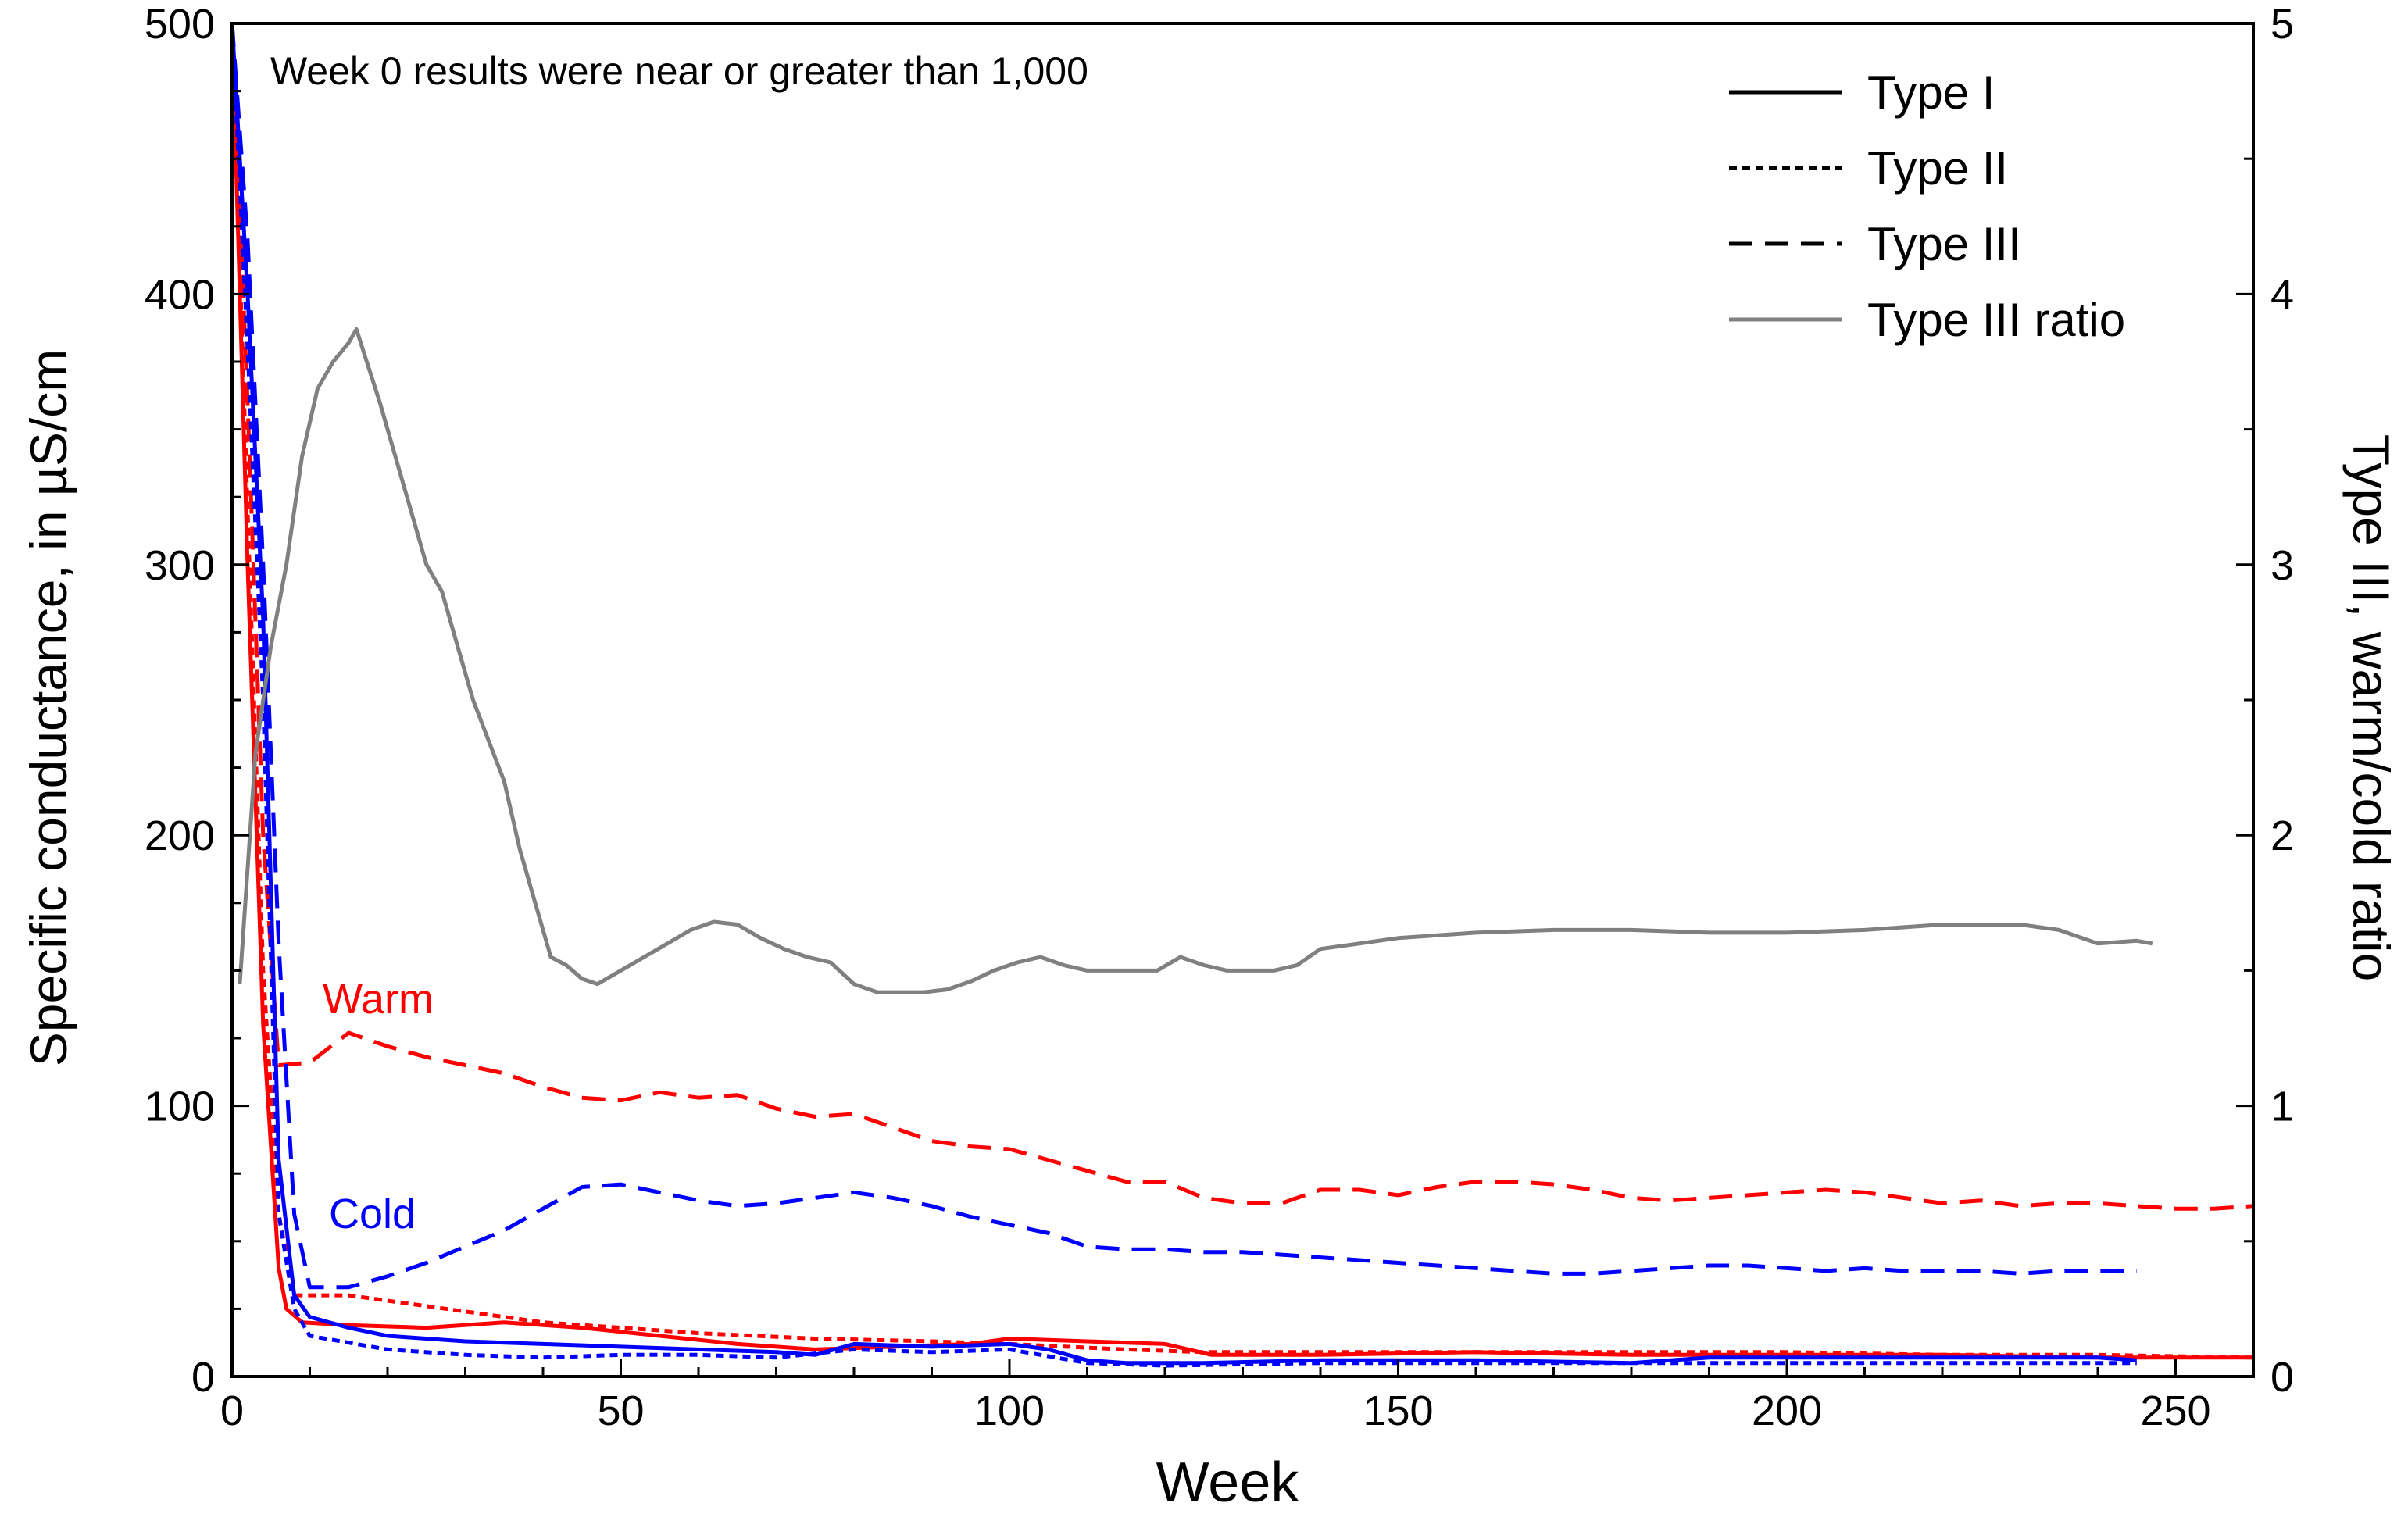 The width and height of the screenshot is (2408, 1521). I want to click on y-tick-label: 200, so click(180, 835).